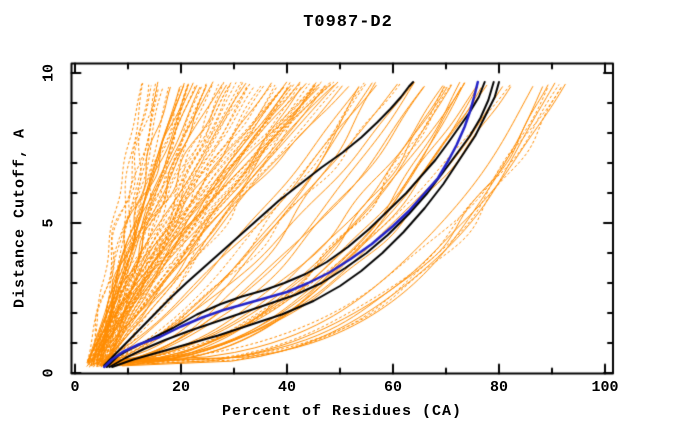 The width and height of the screenshot is (680, 440). I want to click on x-tick-label: 40, so click(287, 387).